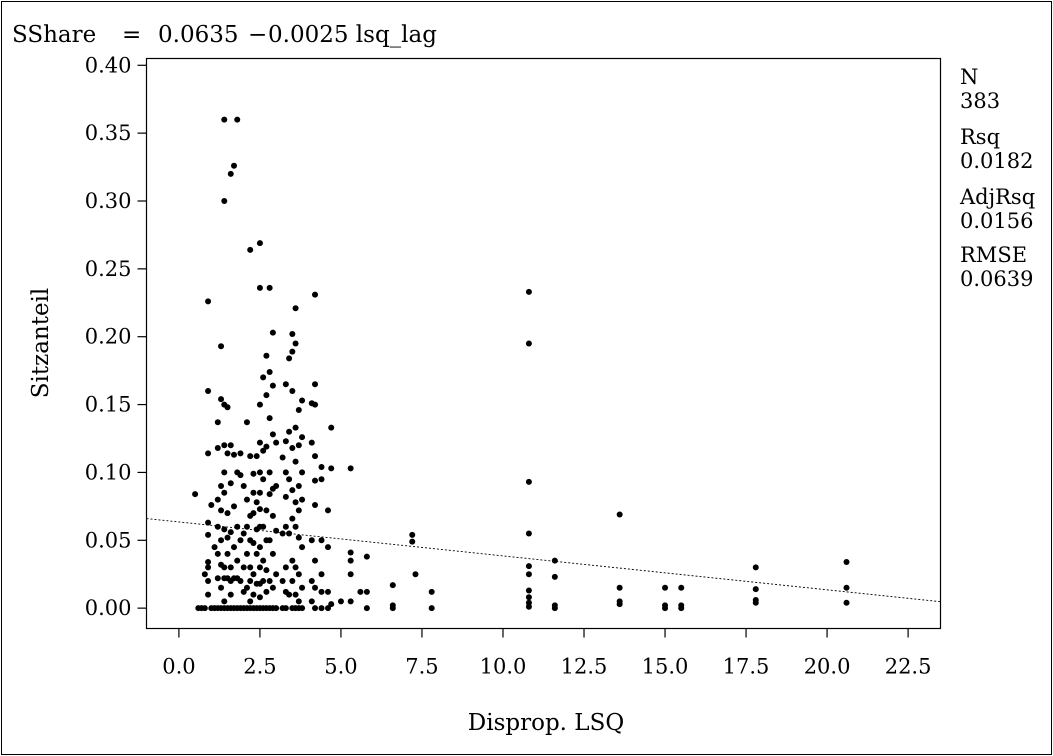  I want to click on equation-sign: −, so click(257, 35).